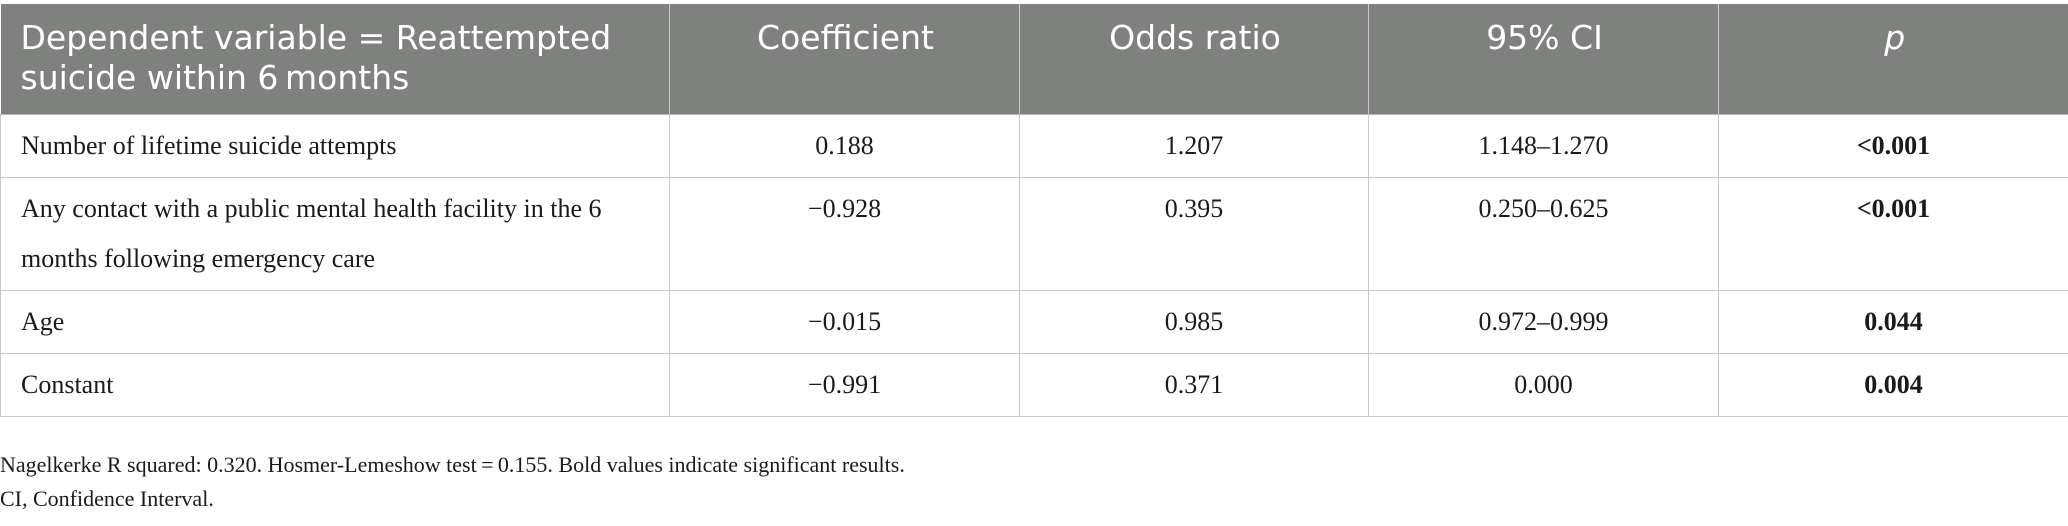 The width and height of the screenshot is (2068, 526). Describe the element at coordinates (844, 59) in the screenshot. I see `header-coefficient: Coefficient` at that location.